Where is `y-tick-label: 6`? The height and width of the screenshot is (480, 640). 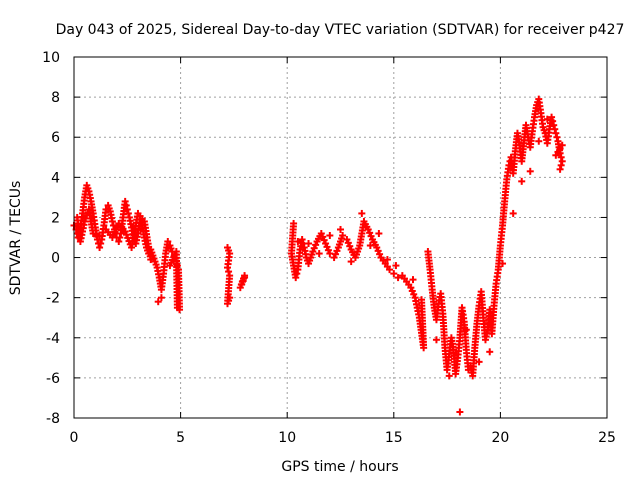 y-tick-label: 6 is located at coordinates (55, 138).